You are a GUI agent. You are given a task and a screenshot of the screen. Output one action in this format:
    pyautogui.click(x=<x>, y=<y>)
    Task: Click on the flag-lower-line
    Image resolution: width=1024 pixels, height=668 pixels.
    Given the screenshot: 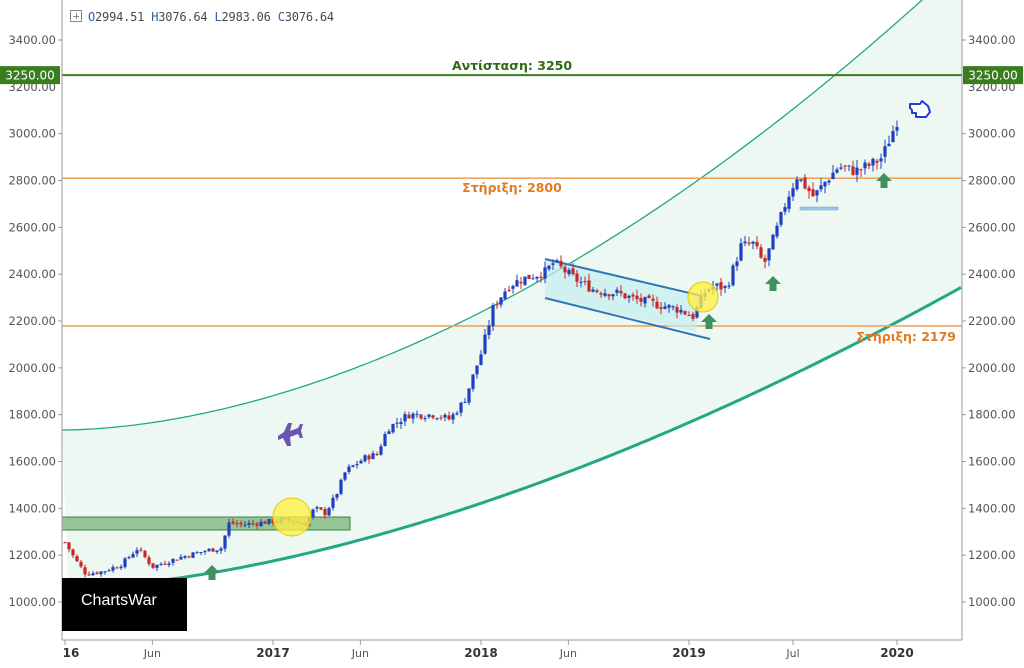 What is the action you would take?
    pyautogui.click(x=627, y=318)
    